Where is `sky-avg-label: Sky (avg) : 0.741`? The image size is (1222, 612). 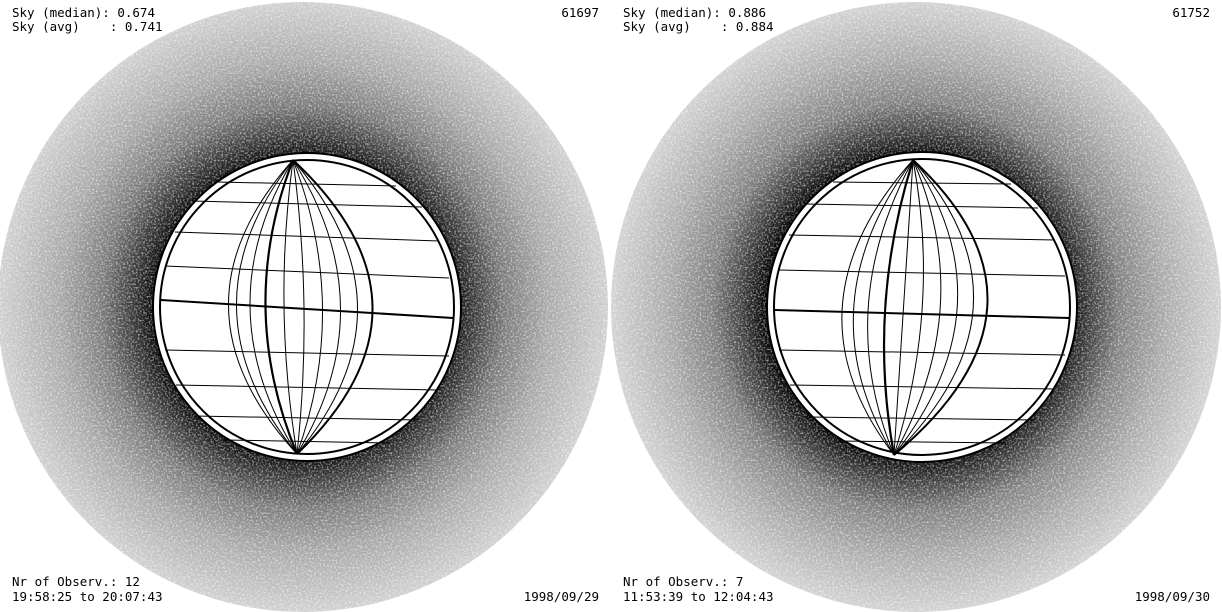 sky-avg-label: Sky (avg) : 0.741 is located at coordinates (87, 26).